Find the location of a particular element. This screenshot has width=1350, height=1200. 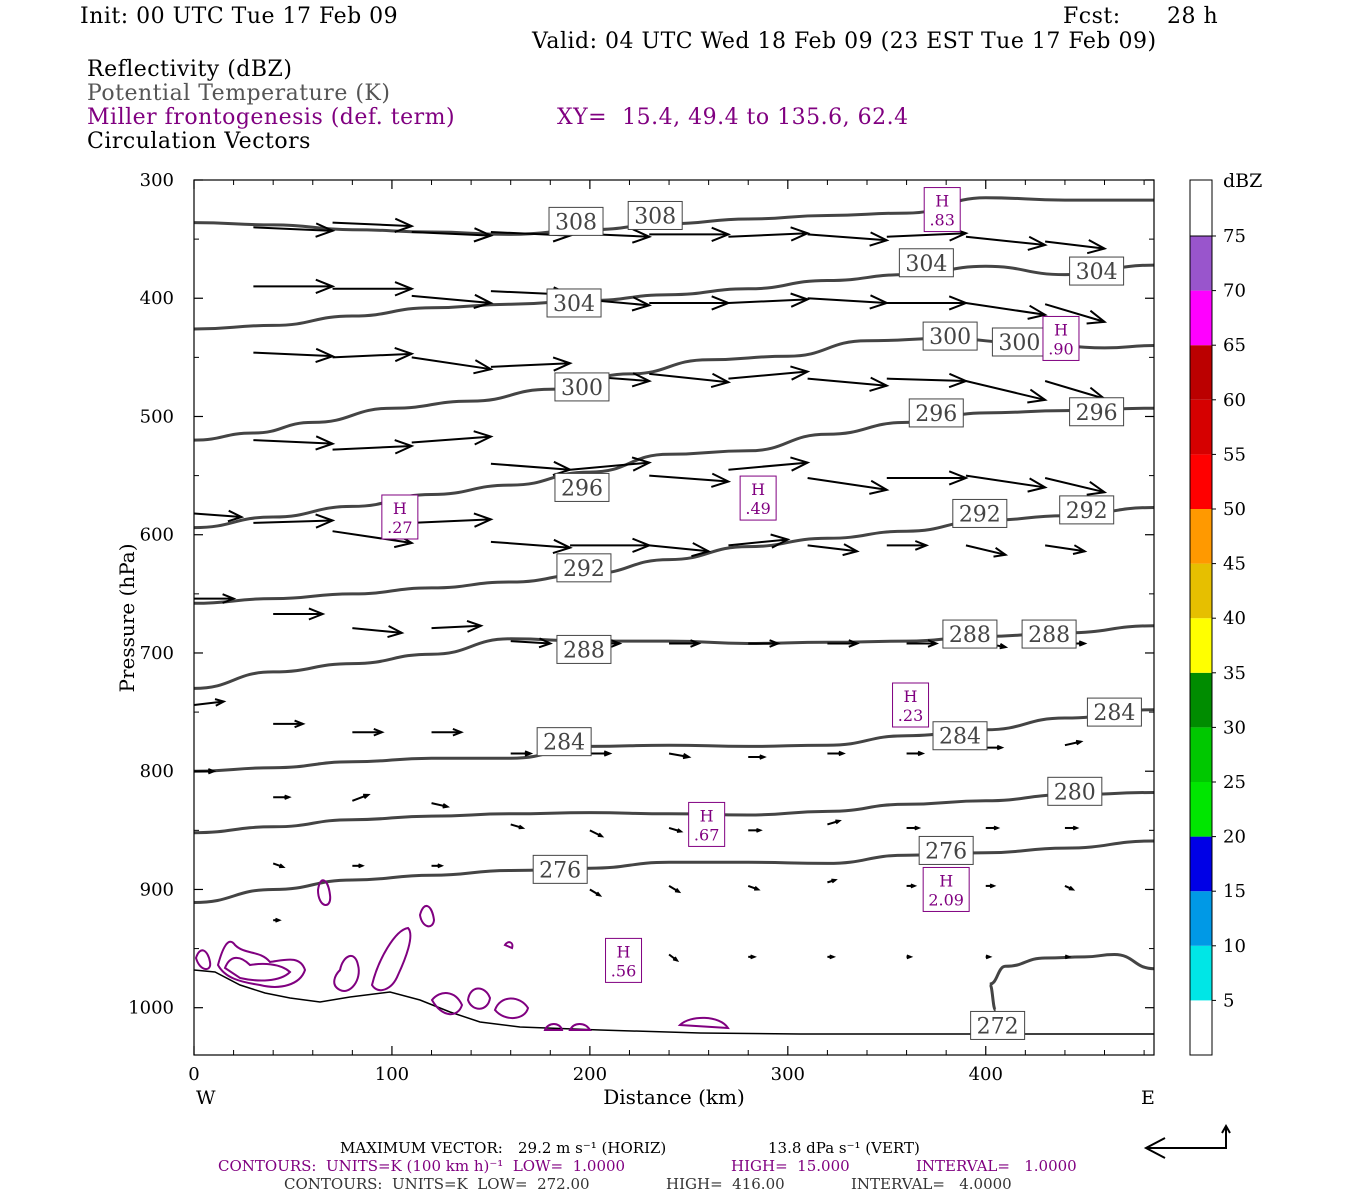

colorbar-tick-label: 30 is located at coordinates (1234, 727).